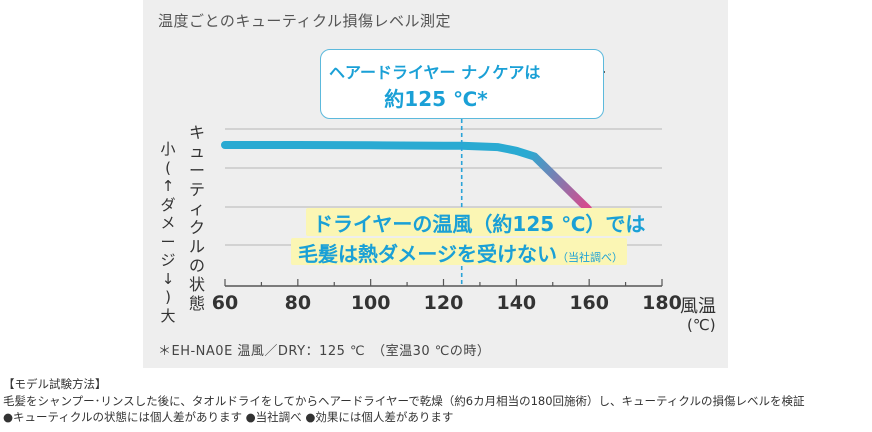 This screenshot has width=872, height=432. Describe the element at coordinates (698, 306) in the screenshot. I see `x-axis-label: 風温` at that location.